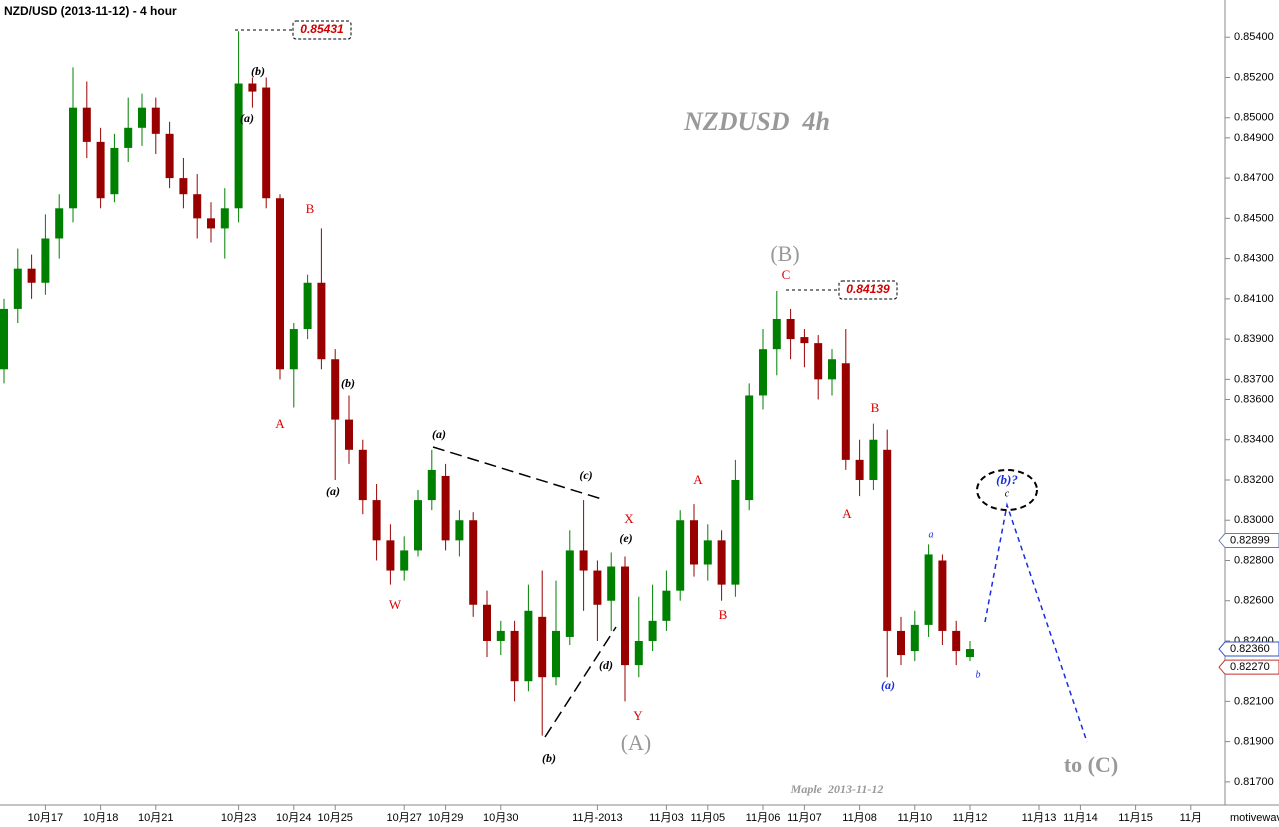 This screenshot has height=827, width=1279. Describe the element at coordinates (1254, 601) in the screenshot. I see `y-tick-label: 0.82600` at that location.